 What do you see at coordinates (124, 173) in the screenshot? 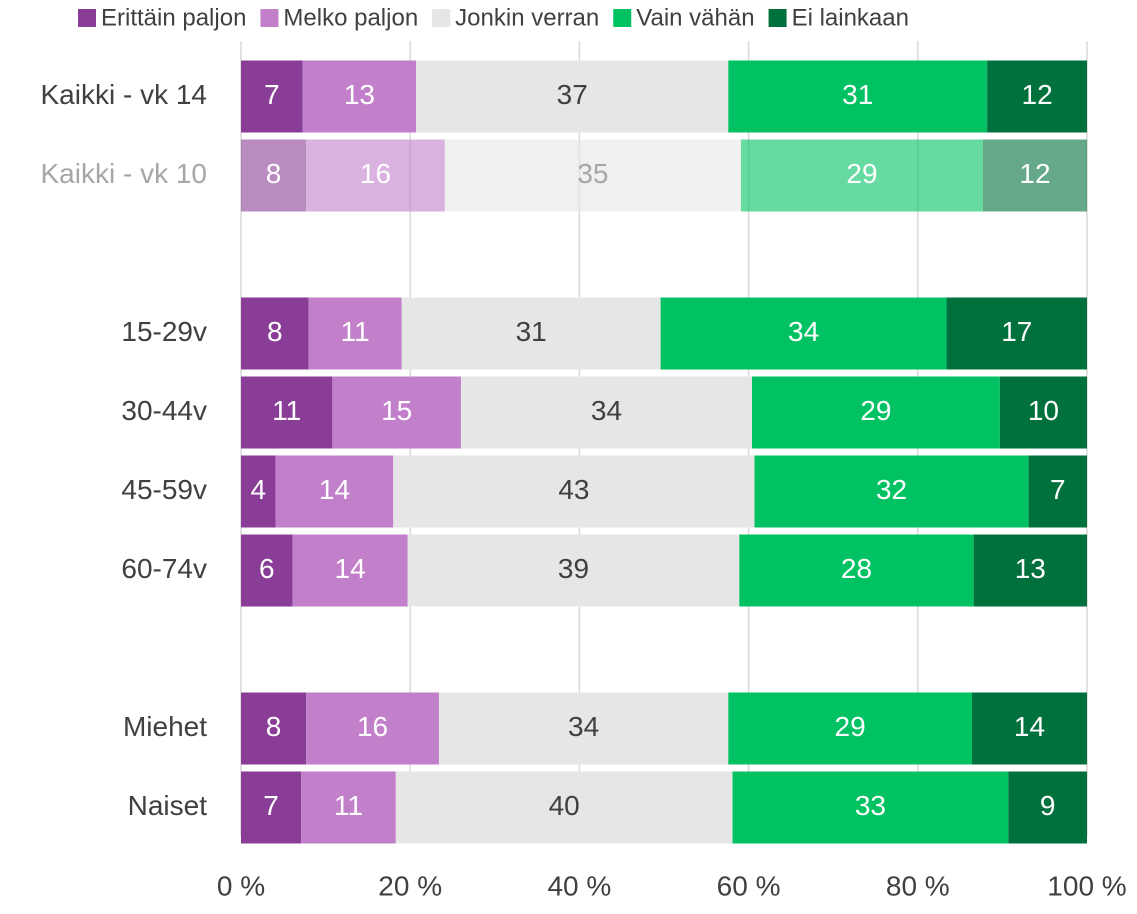
I see `category-label: Kaikki - vk 10` at bounding box center [124, 173].